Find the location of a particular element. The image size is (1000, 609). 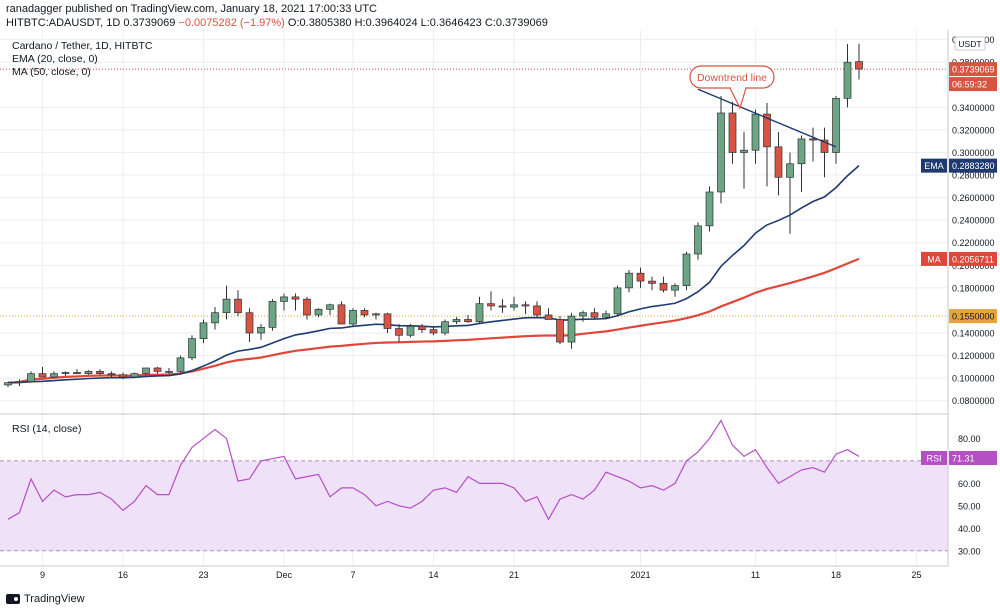

countdown-tag-bg is located at coordinates (973, 84).